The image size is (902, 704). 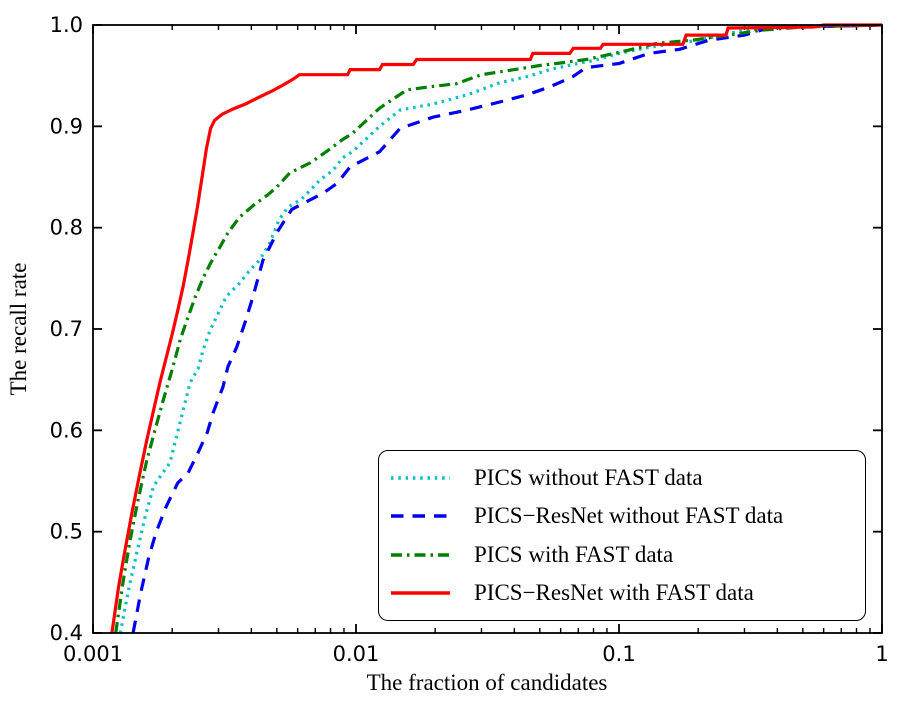 I want to click on legend-item: PICS with FAST data, so click(x=627, y=555).